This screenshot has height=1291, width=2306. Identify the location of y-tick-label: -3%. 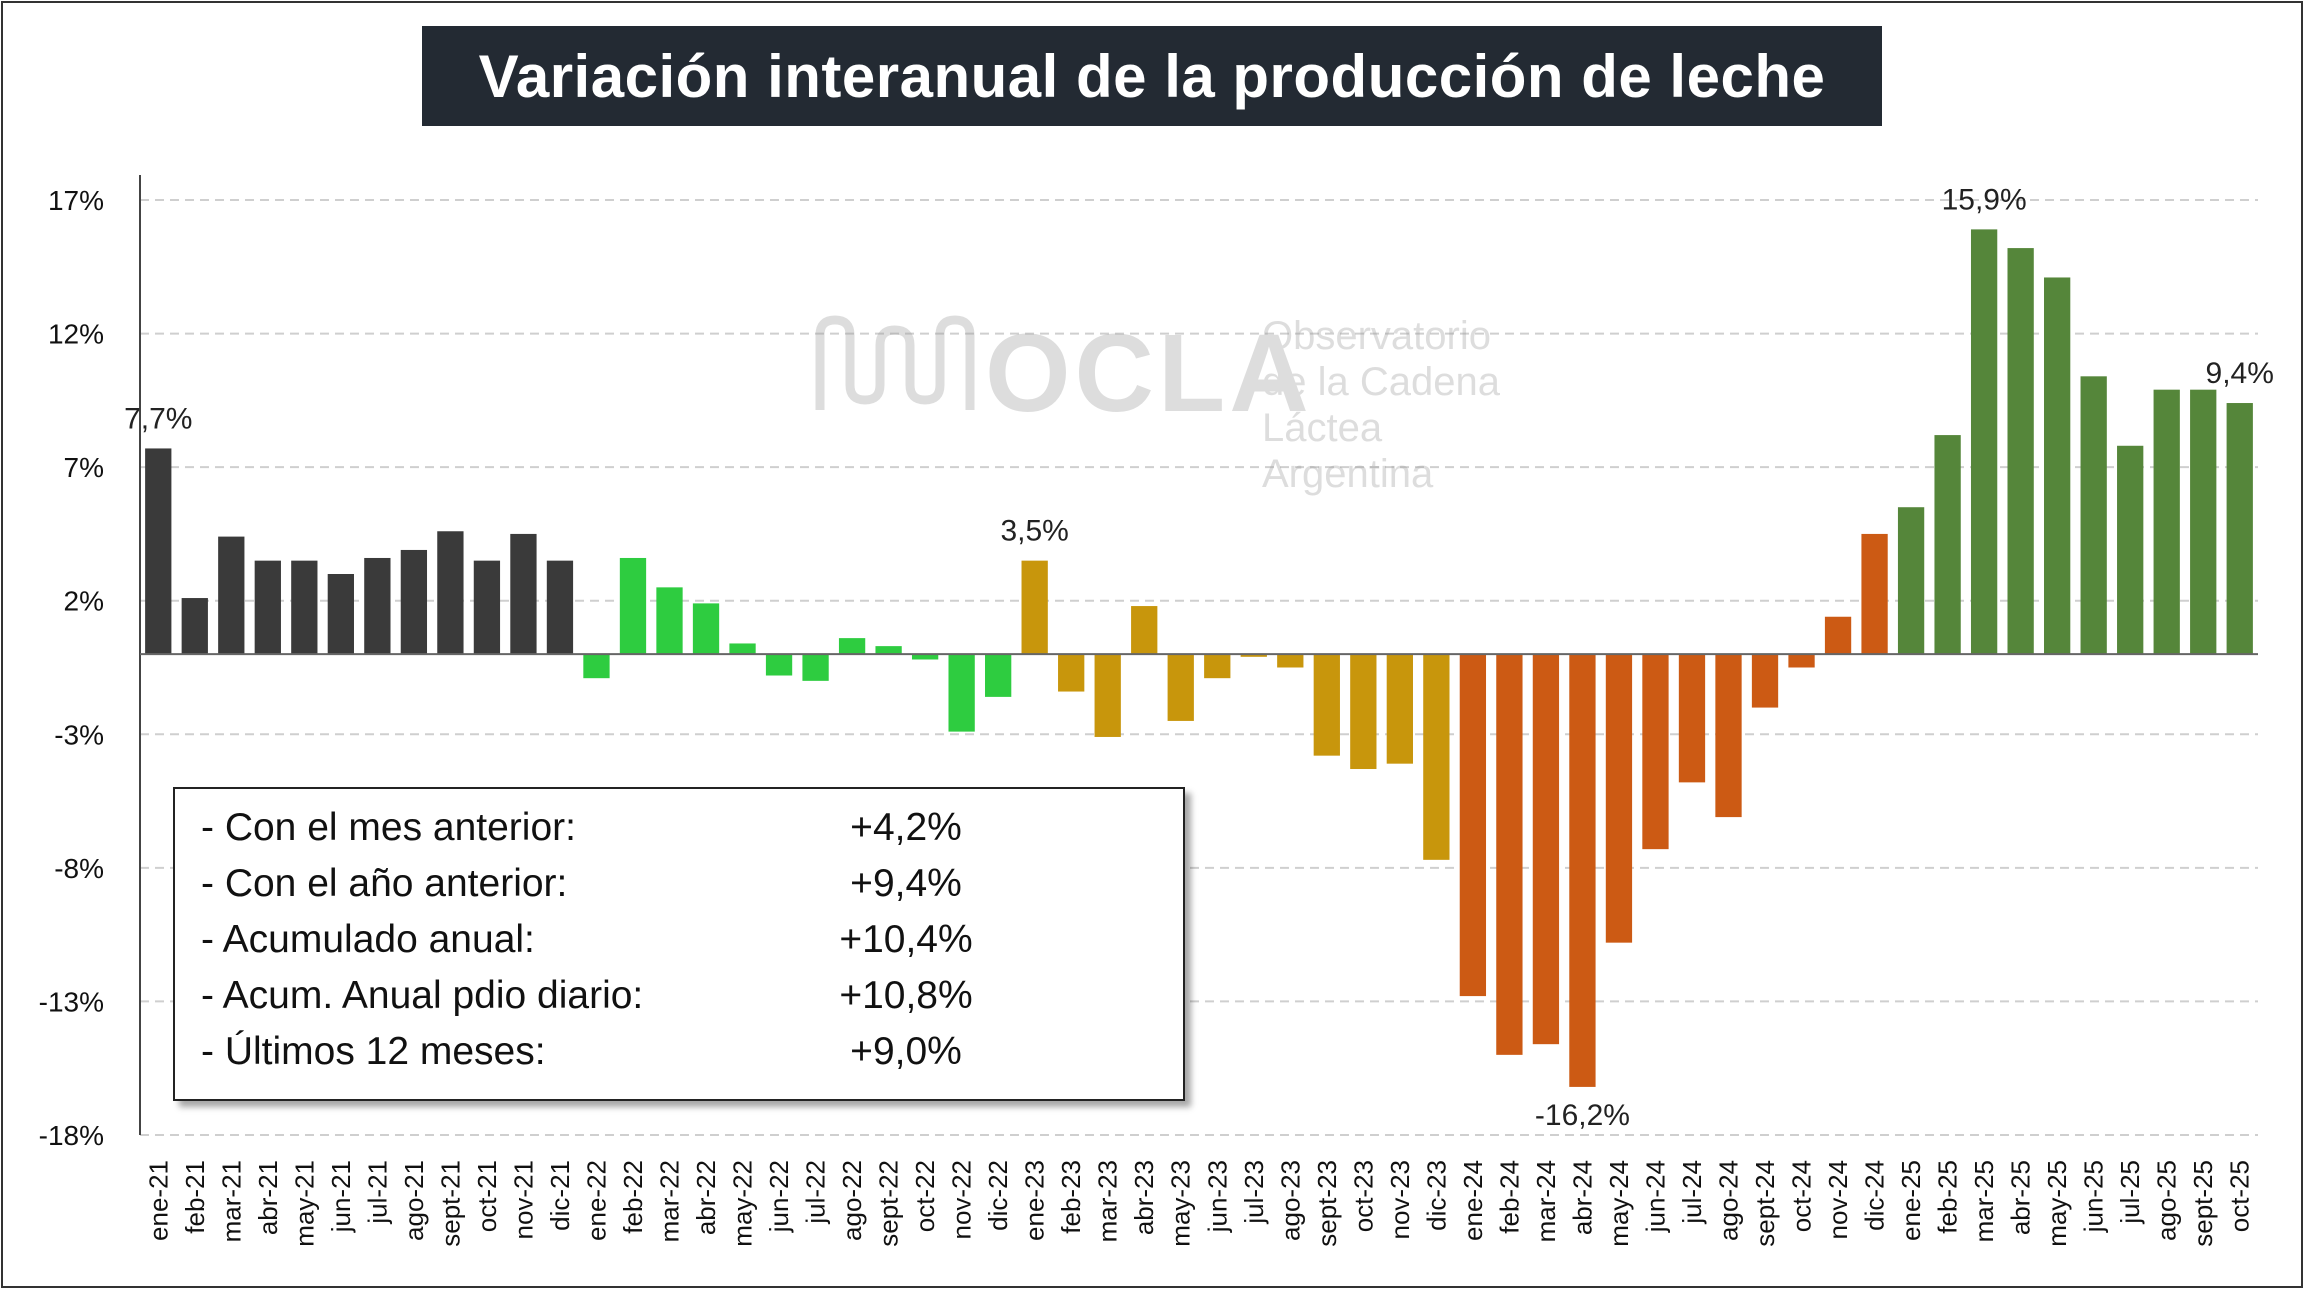
(79, 734).